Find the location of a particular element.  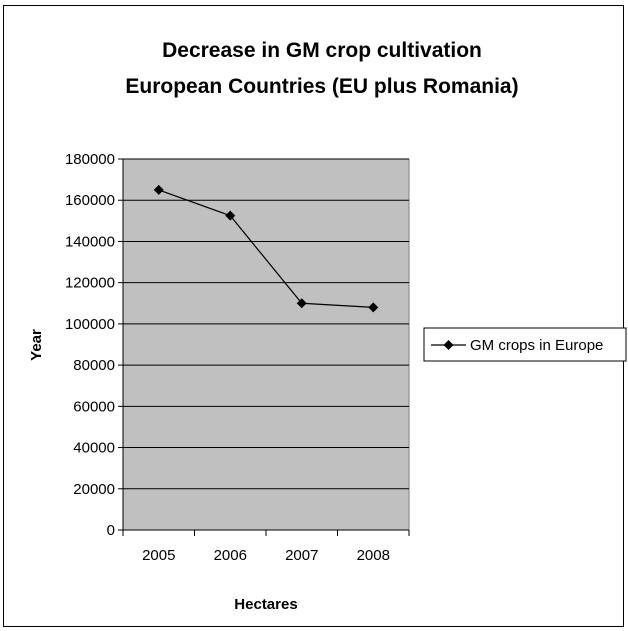

legend-diamond-marker is located at coordinates (448, 345).